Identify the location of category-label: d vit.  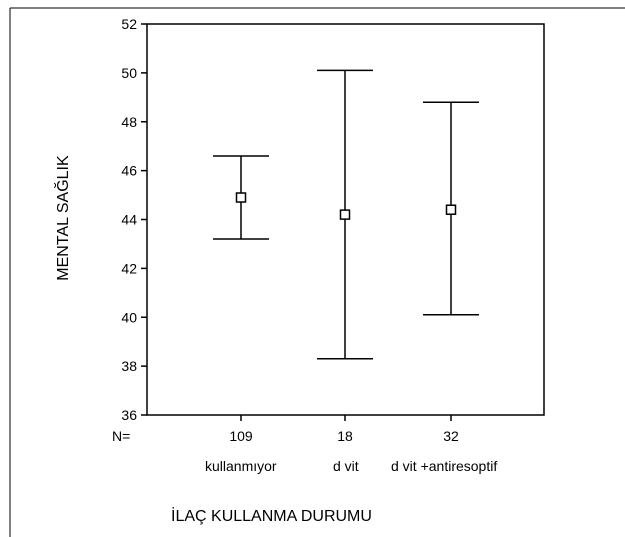
(346, 466).